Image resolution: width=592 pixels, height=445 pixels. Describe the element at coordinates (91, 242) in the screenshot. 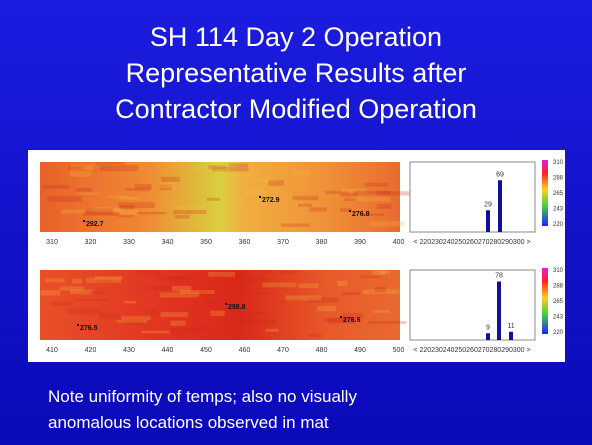

I see `x-tick-label: 320` at that location.